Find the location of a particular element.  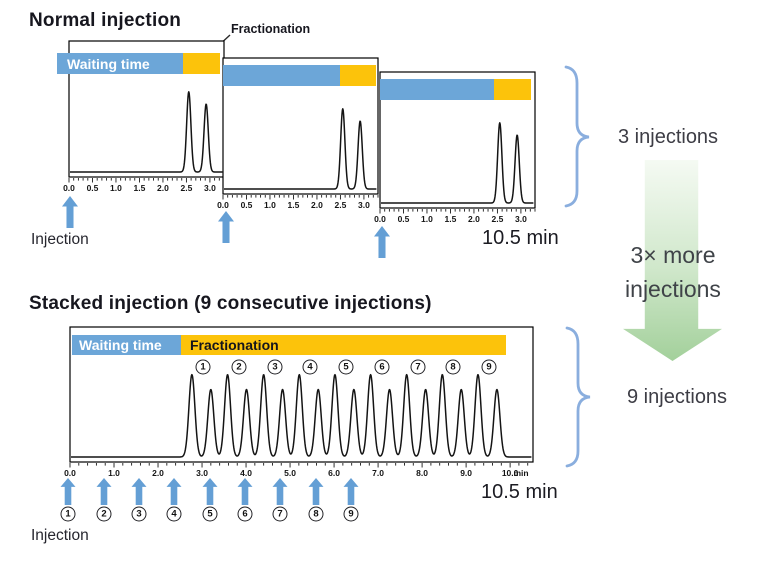

peak-number-badge: 9 is located at coordinates (489, 367).